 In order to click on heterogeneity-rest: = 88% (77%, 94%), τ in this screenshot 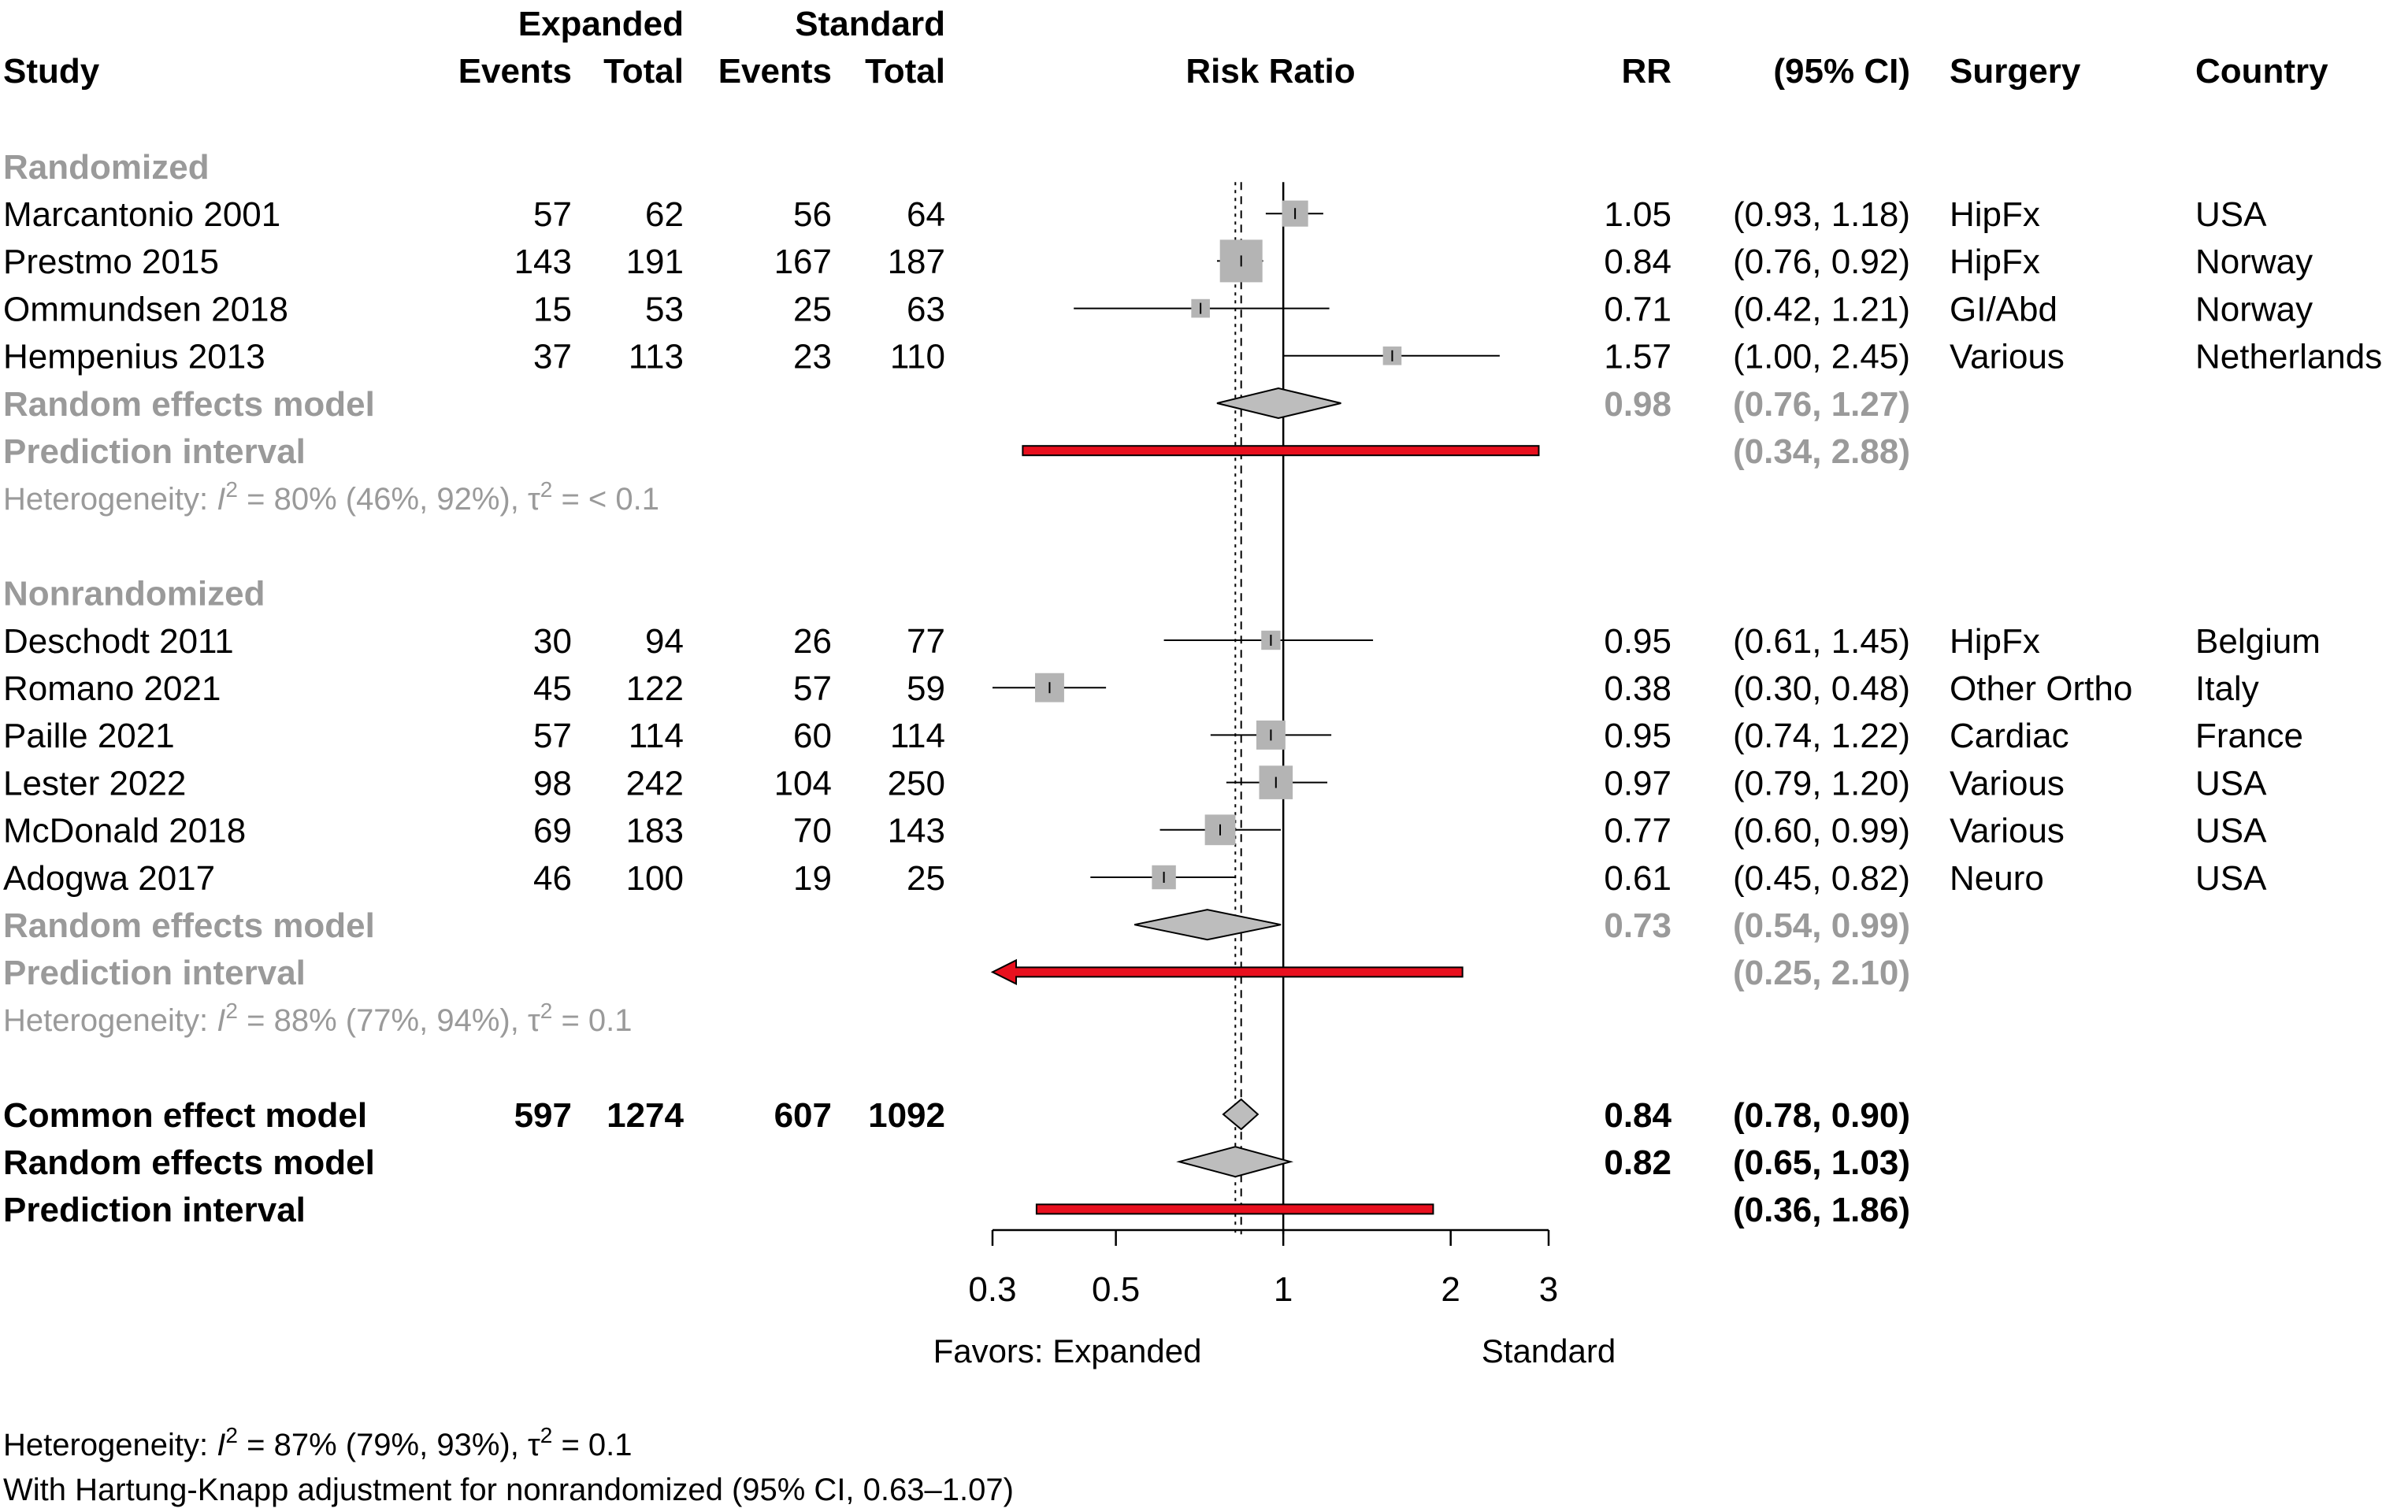, I will do `click(389, 1020)`.